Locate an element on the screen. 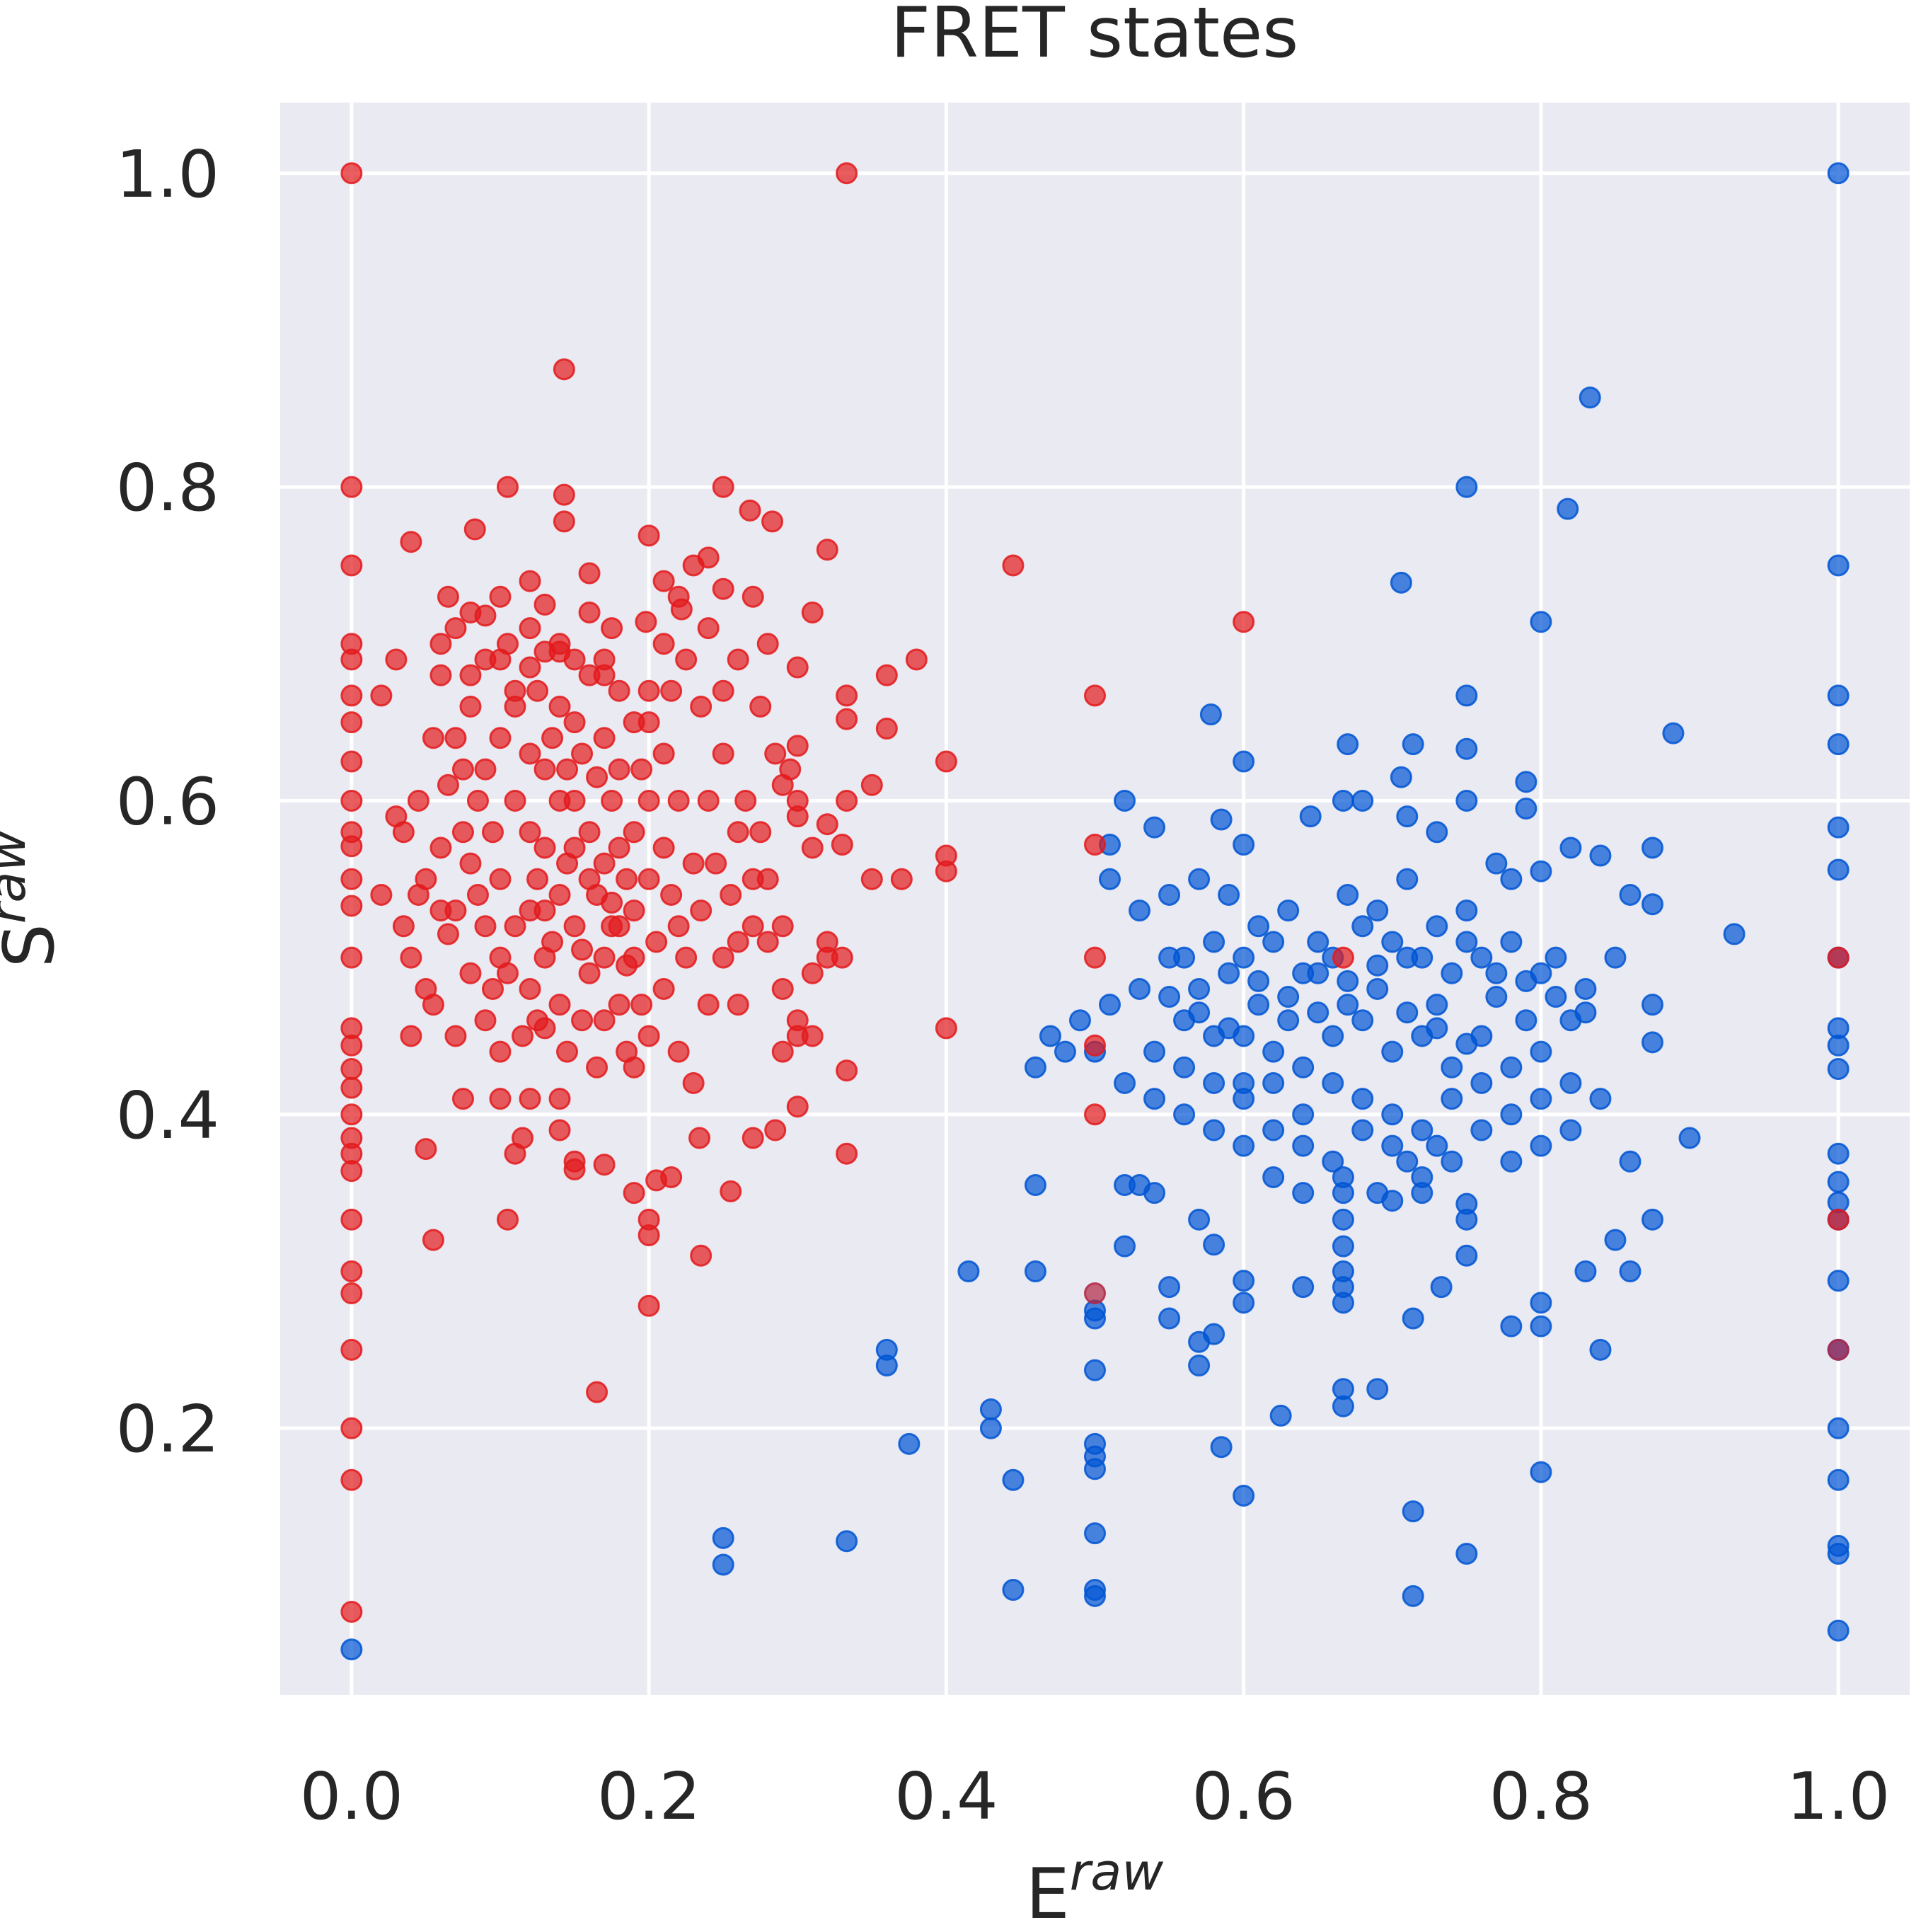 Image resolution: width=1921 pixels, height=1932 pixels. x-axis-ticks: 0.0 0.2 0.4 0.6 0.8 1.0 is located at coordinates (1095, 1797).